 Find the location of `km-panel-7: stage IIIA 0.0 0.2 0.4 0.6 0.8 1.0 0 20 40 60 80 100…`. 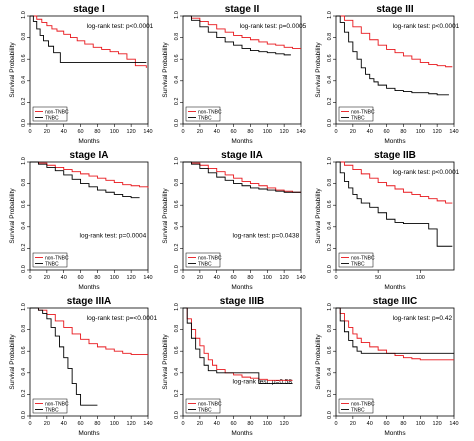

km-panel-7: stage IIIA 0.0 0.2 0.4 0.6 0.8 1.0 0 20 40 60 80 100… is located at coordinates (83, 366).